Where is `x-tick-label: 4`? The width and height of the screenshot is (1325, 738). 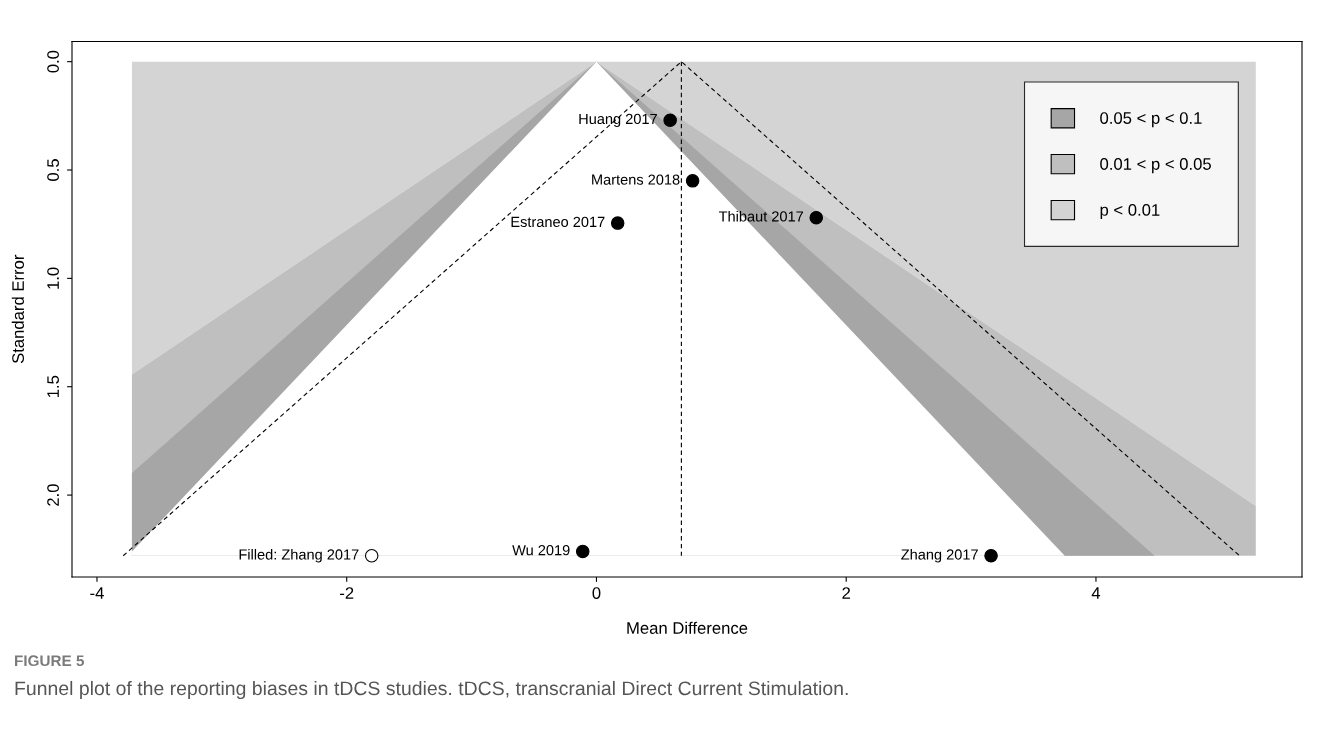 x-tick-label: 4 is located at coordinates (1096, 593).